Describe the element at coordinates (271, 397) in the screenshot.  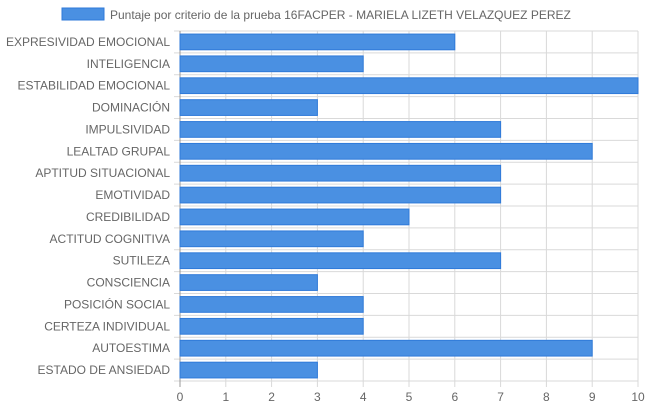
I see `x-tick-label: 2` at that location.